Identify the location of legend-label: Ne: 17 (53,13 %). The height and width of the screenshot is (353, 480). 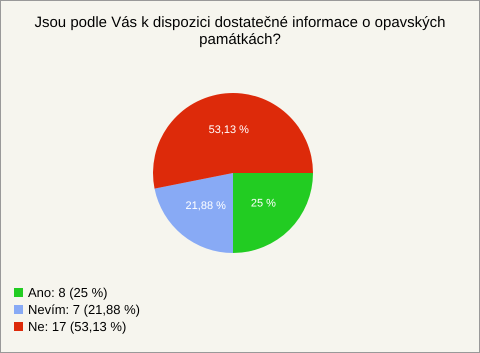
(77, 326).